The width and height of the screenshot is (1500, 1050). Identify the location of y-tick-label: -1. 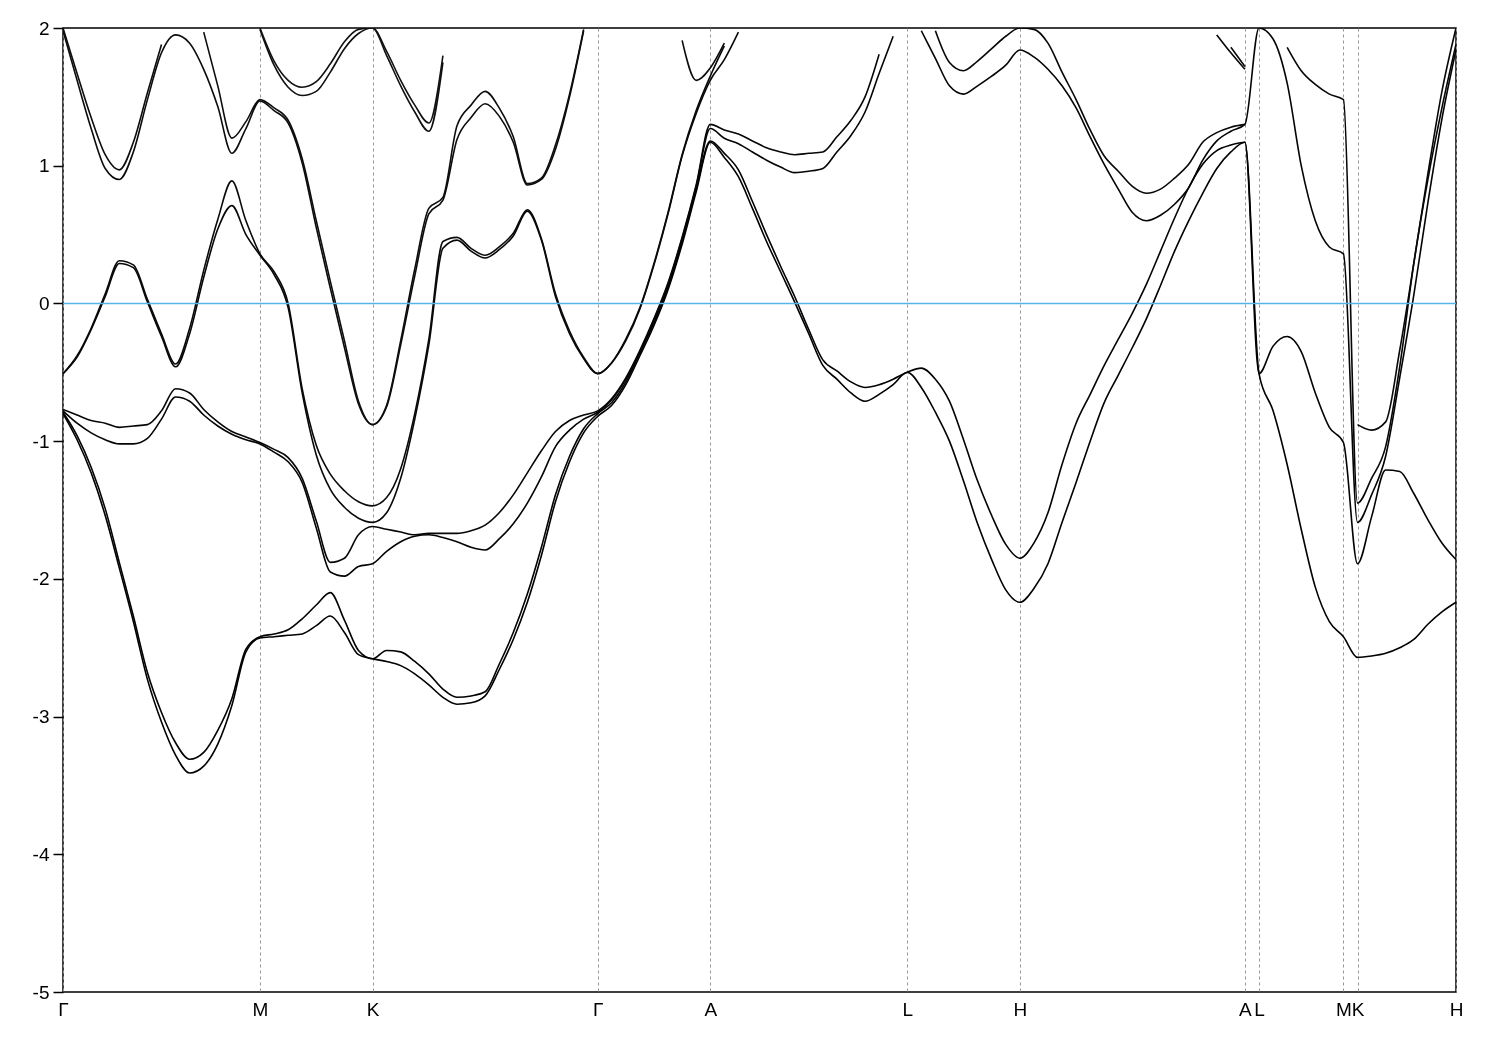
(41, 441).